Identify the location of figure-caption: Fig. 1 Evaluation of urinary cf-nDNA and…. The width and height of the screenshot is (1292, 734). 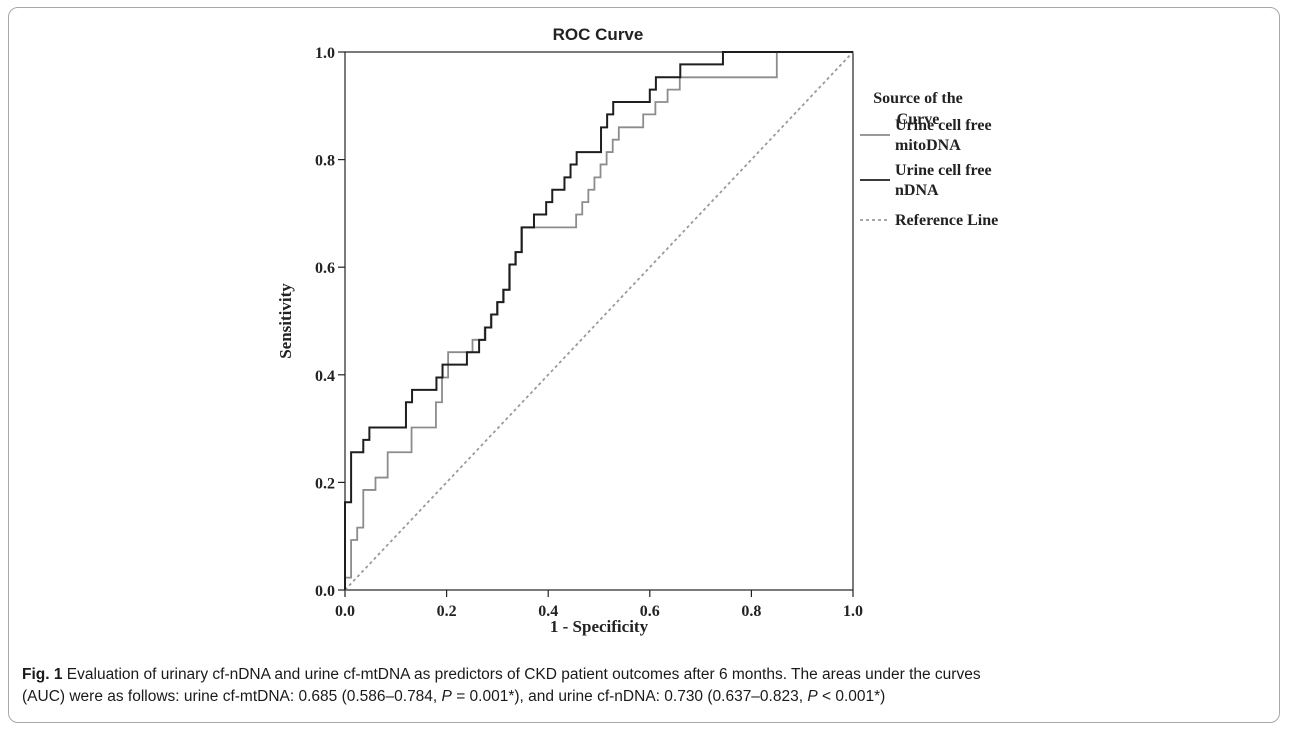
(647, 686).